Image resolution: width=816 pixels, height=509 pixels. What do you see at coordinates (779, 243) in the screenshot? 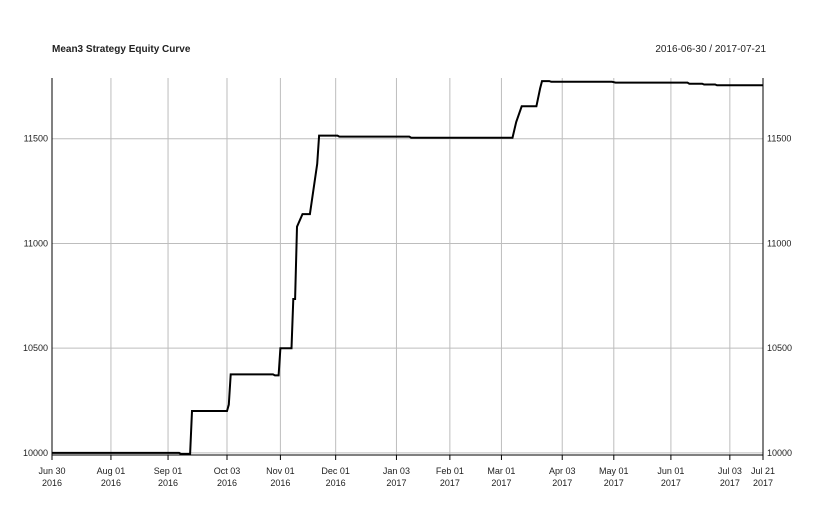
I see `y-tick-label-right: 11000` at bounding box center [779, 243].